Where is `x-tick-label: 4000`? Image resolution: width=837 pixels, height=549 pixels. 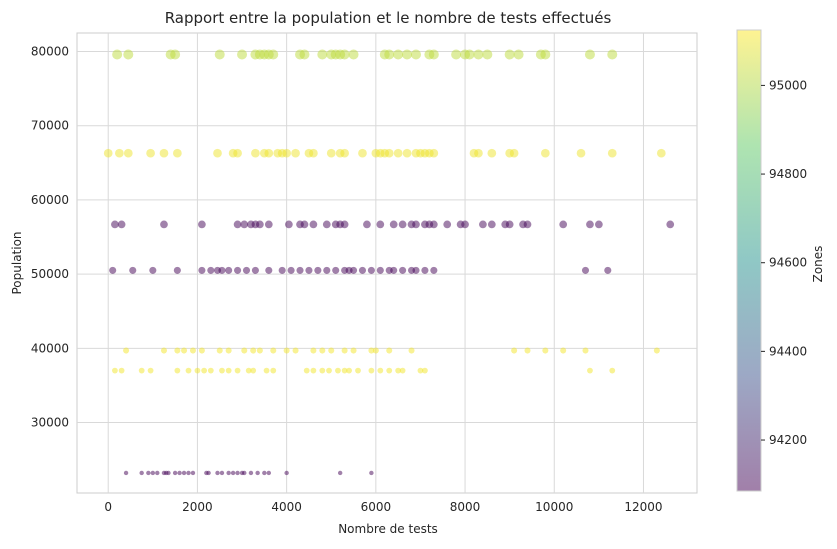 x-tick-label: 4000 is located at coordinates (286, 507).